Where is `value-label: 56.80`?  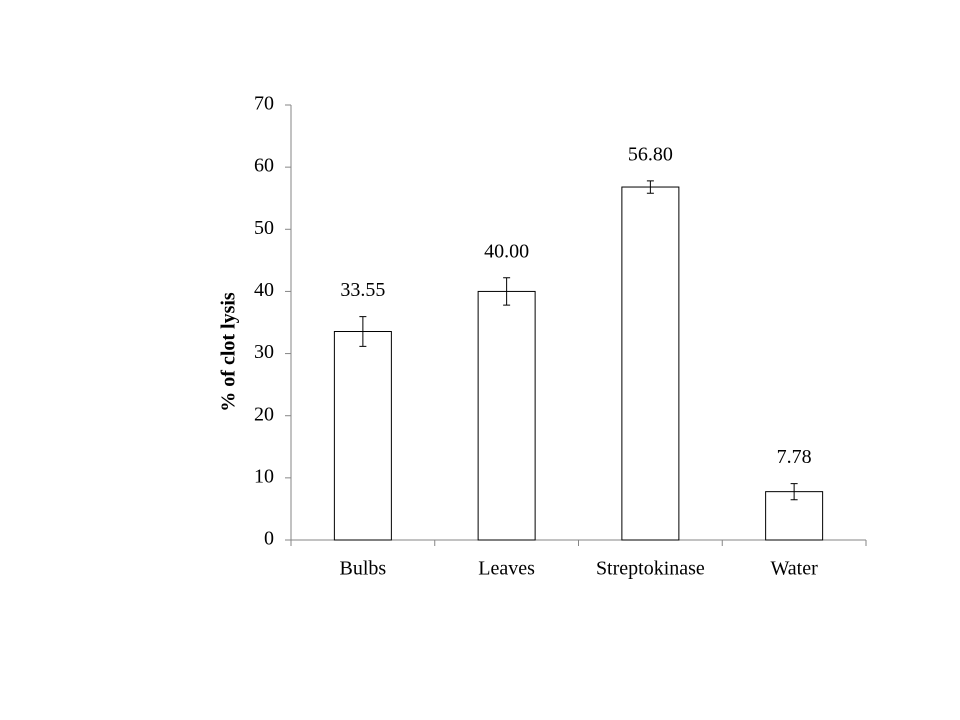 value-label: 56.80 is located at coordinates (650, 154).